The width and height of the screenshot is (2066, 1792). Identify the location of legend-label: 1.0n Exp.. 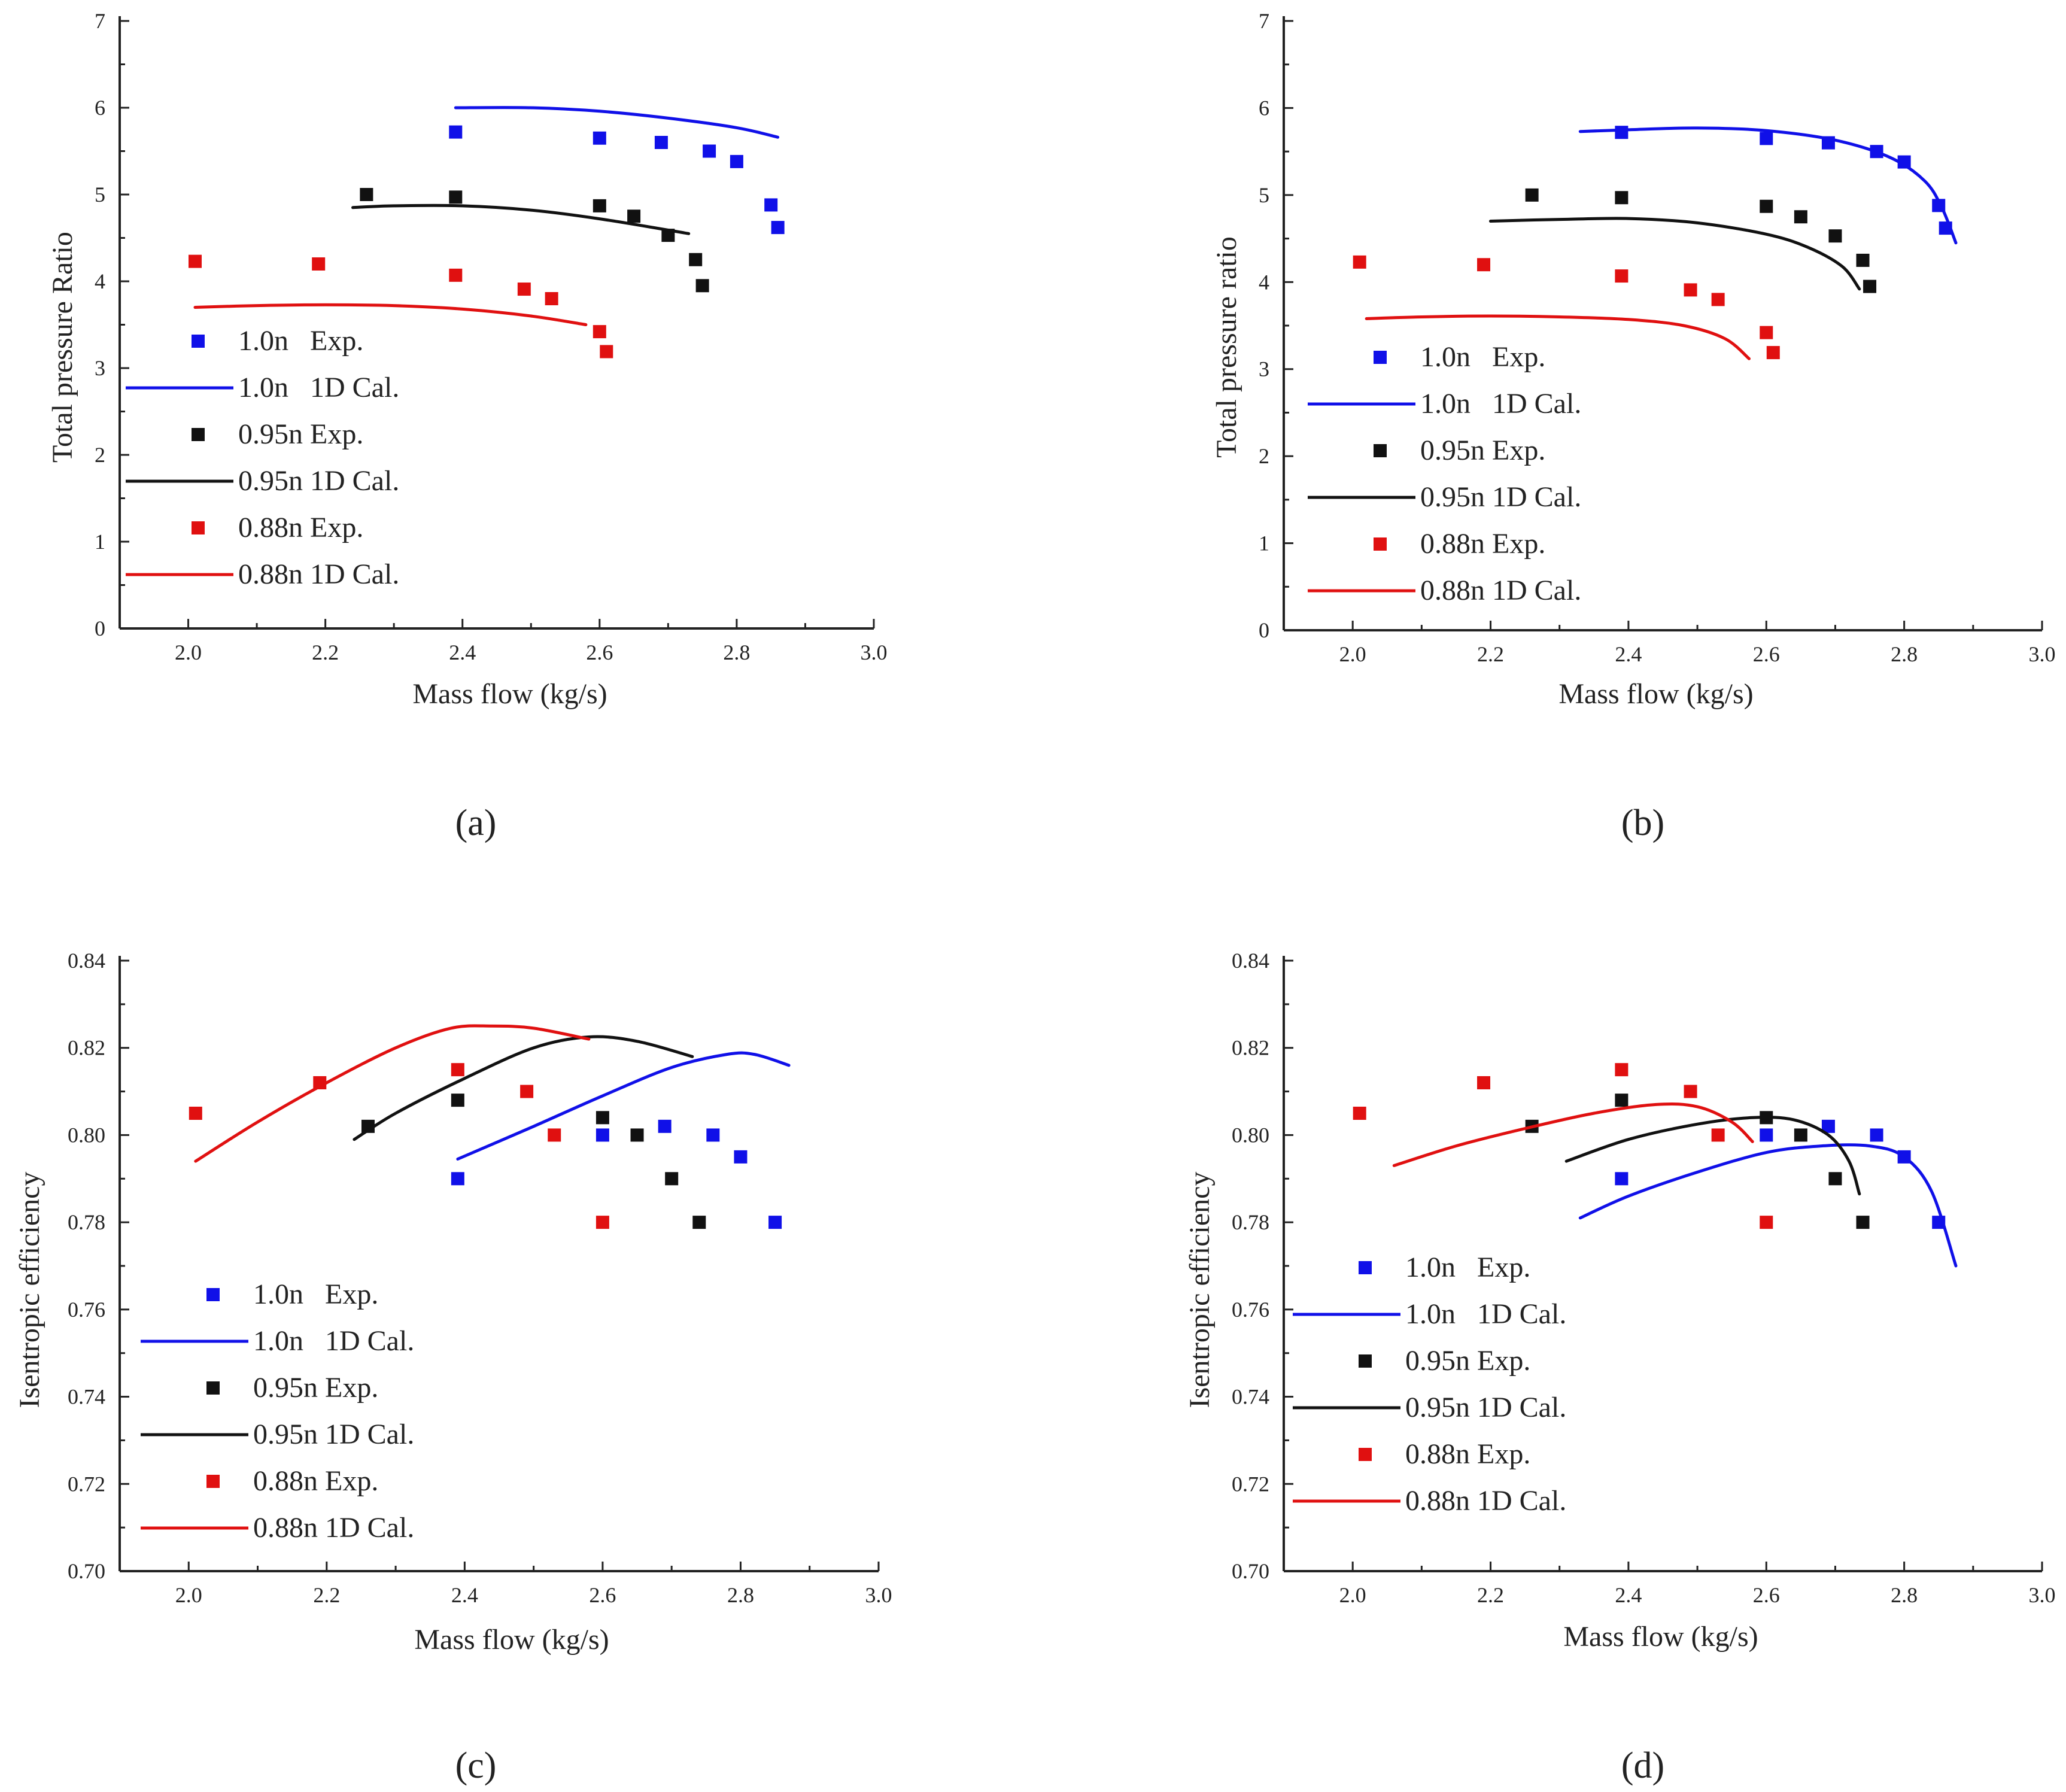
(315, 1294).